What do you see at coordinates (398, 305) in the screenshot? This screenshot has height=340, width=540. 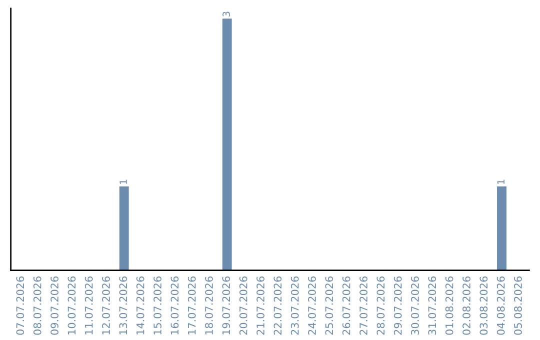 I see `x-tick-label: 29.07.2026` at bounding box center [398, 305].